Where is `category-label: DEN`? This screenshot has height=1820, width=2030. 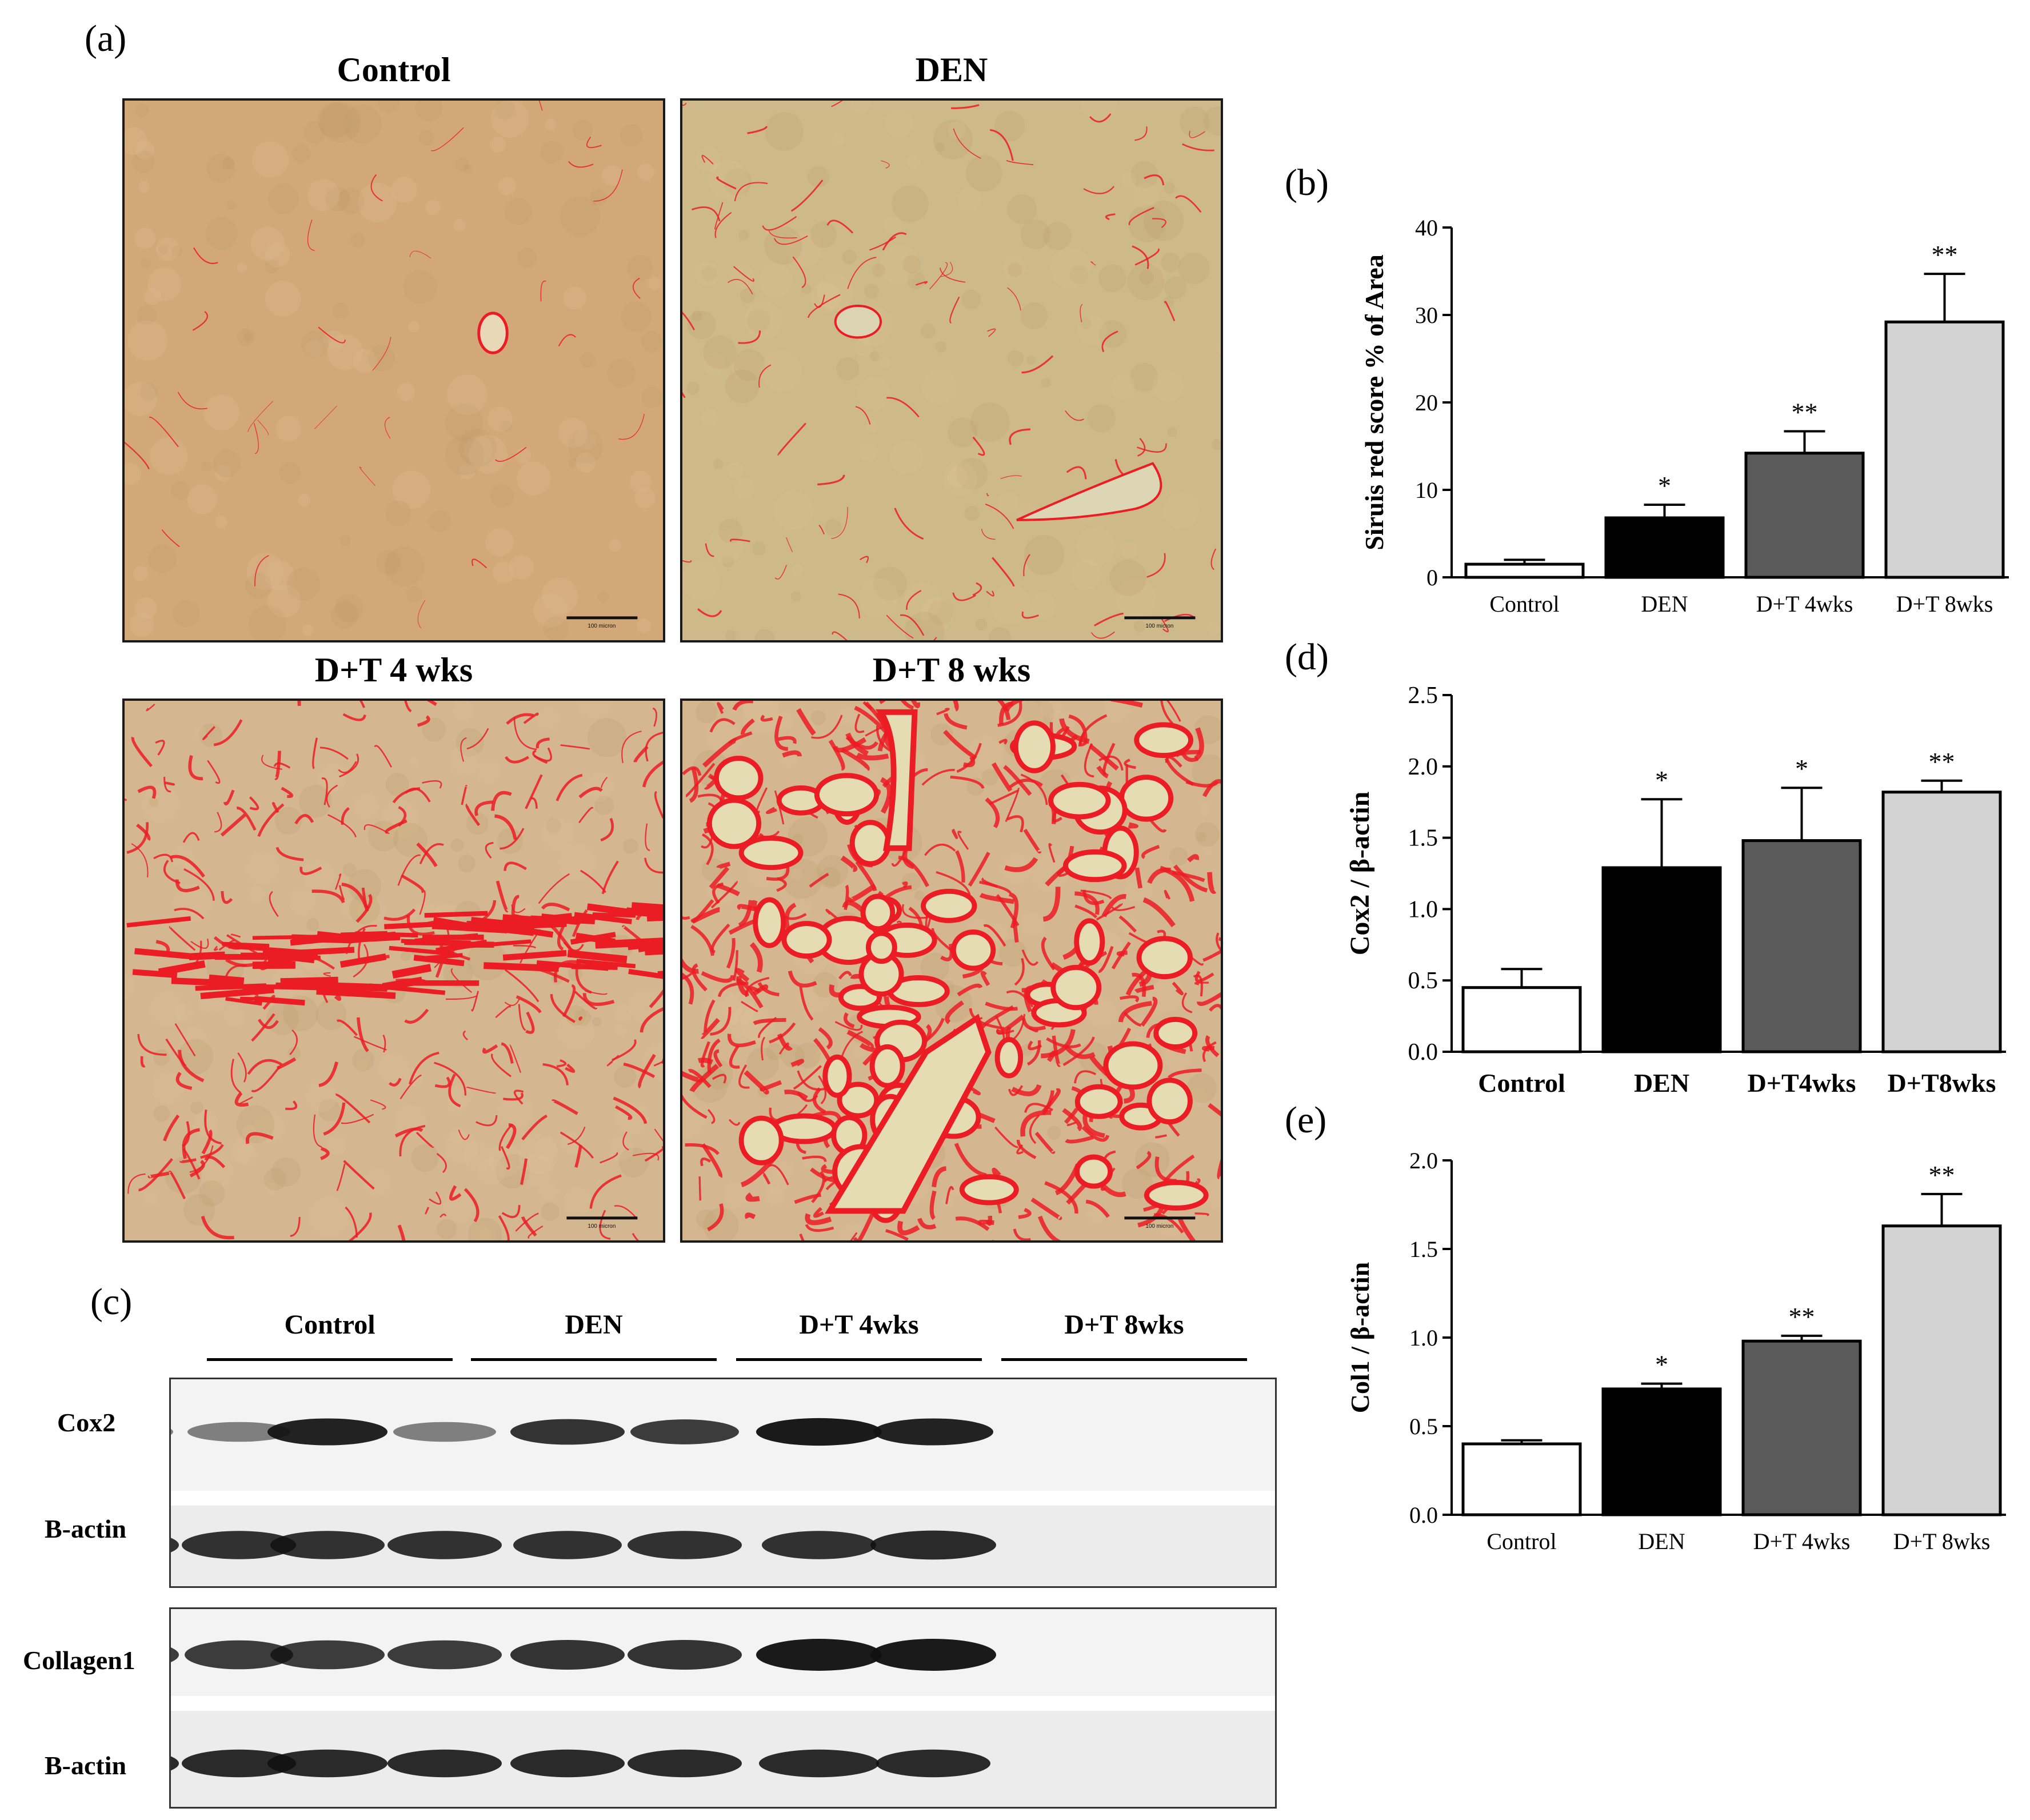
category-label: DEN is located at coordinates (1661, 1541).